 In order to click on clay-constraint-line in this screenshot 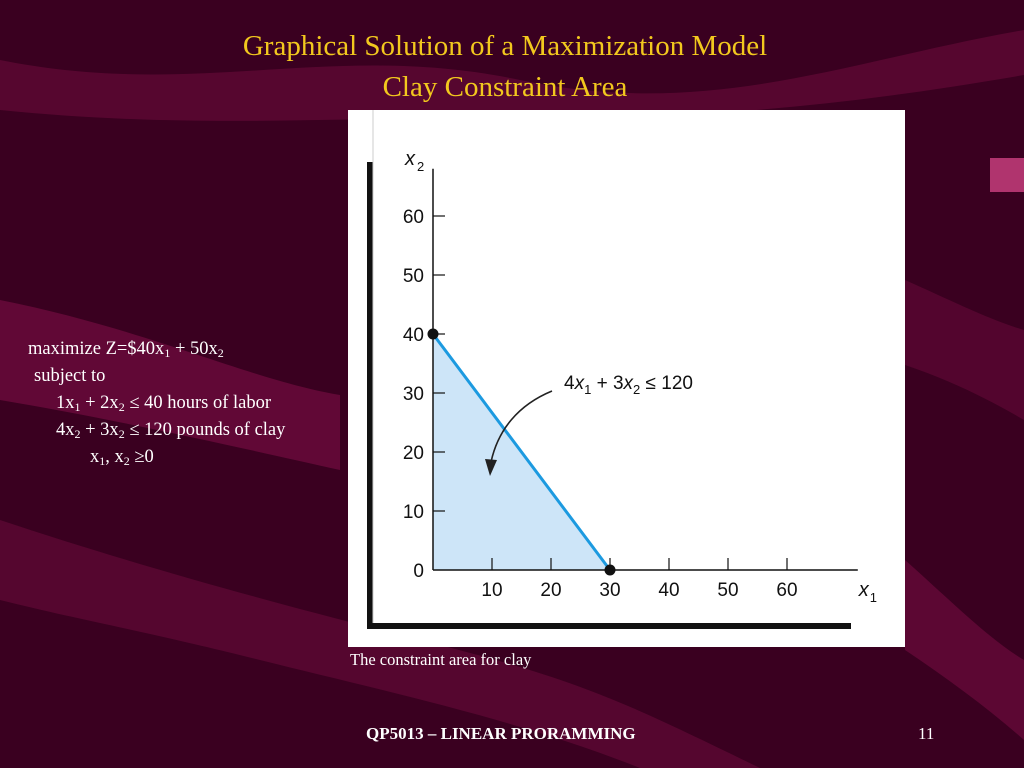, I will do `click(521, 452)`.